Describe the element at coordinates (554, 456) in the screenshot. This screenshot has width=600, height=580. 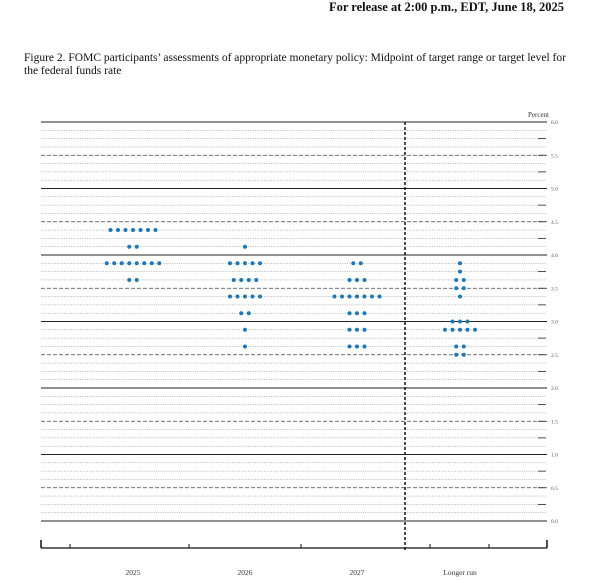
I see `y-tick-label: 1.0` at that location.